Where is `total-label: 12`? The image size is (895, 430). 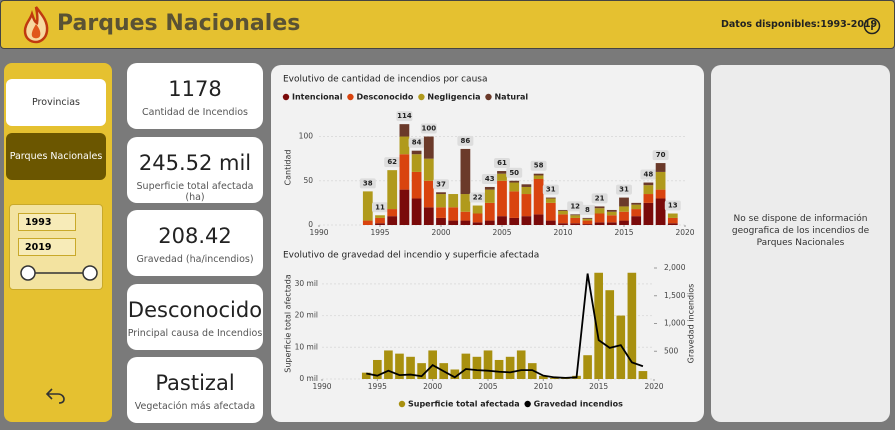
total-label: 12 is located at coordinates (575, 206).